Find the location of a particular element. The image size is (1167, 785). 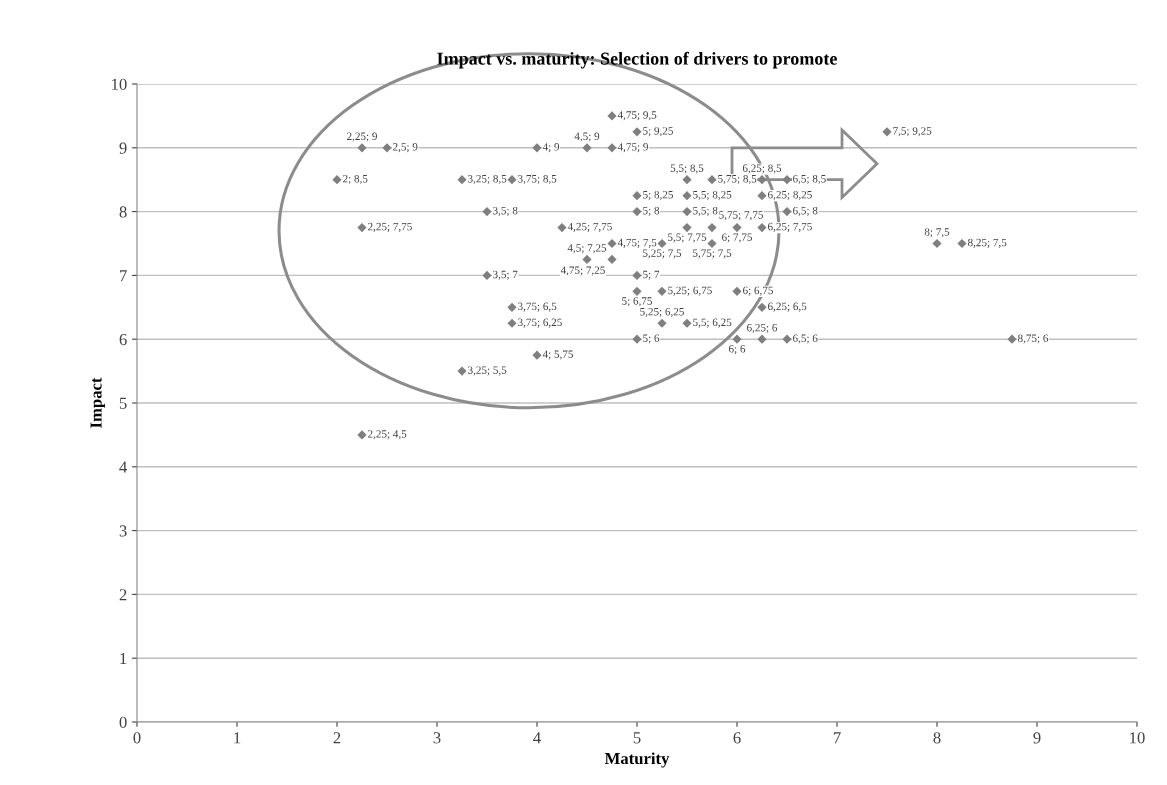

y-tick-label: 10 is located at coordinates (119, 84).